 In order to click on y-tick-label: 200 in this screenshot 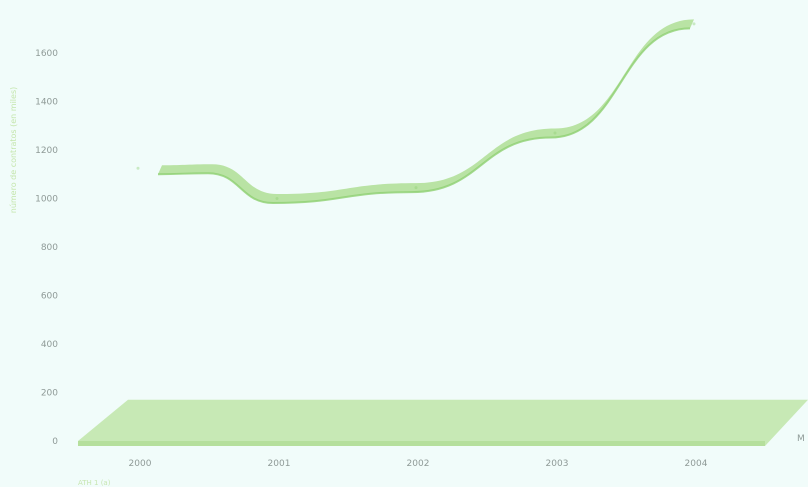, I will do `click(49, 394)`.